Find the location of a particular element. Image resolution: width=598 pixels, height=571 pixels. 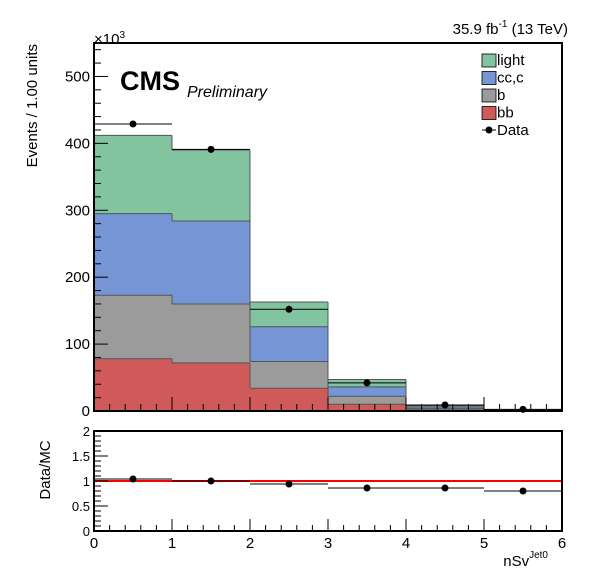

ratio-x-axis: 0 1 2 3 4 5 6 is located at coordinates (328, 535).